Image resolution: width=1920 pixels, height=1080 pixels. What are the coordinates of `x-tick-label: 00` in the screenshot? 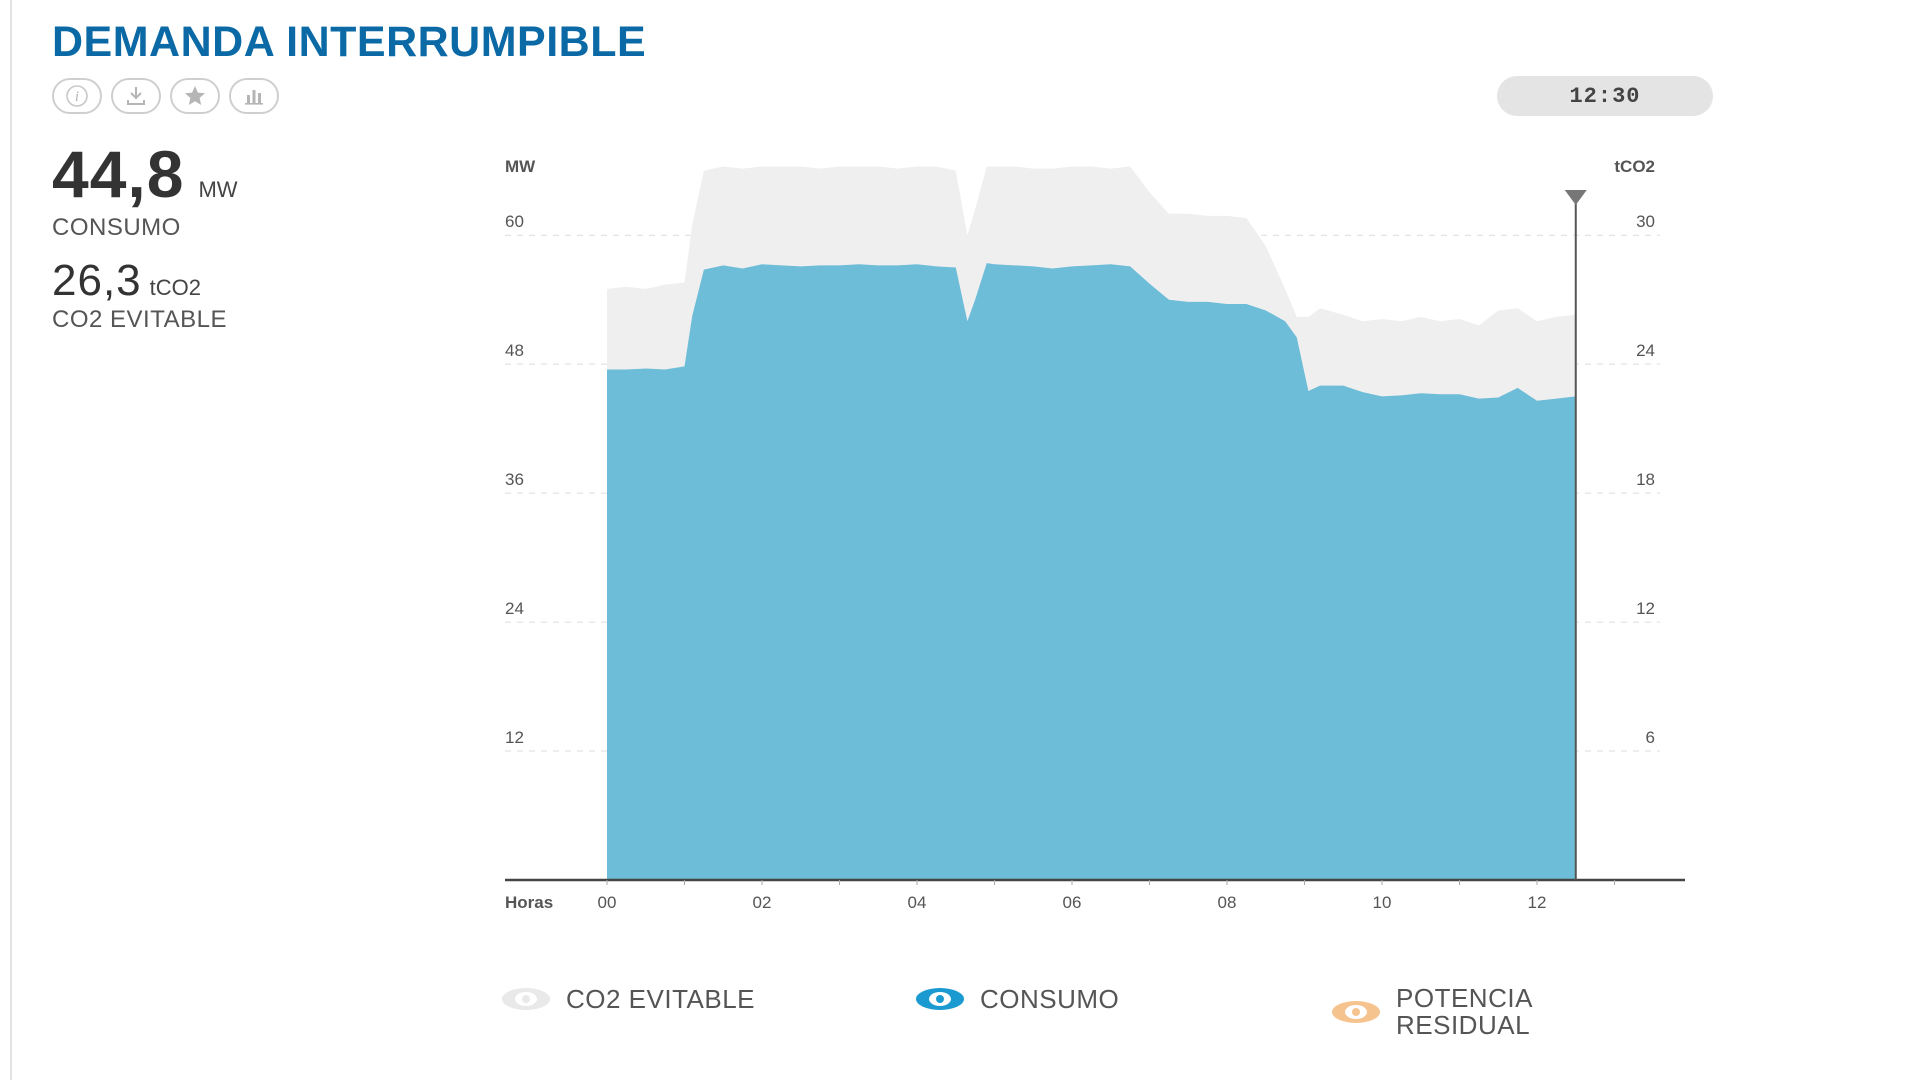 It's located at (607, 902).